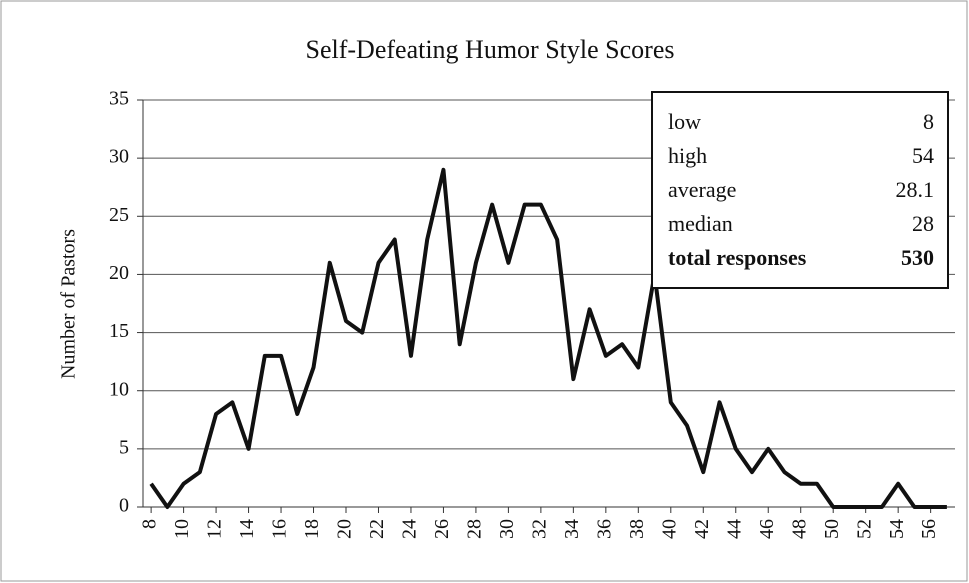 The image size is (969, 583). Describe the element at coordinates (280, 529) in the screenshot. I see `x-tick-label: 16` at that location.